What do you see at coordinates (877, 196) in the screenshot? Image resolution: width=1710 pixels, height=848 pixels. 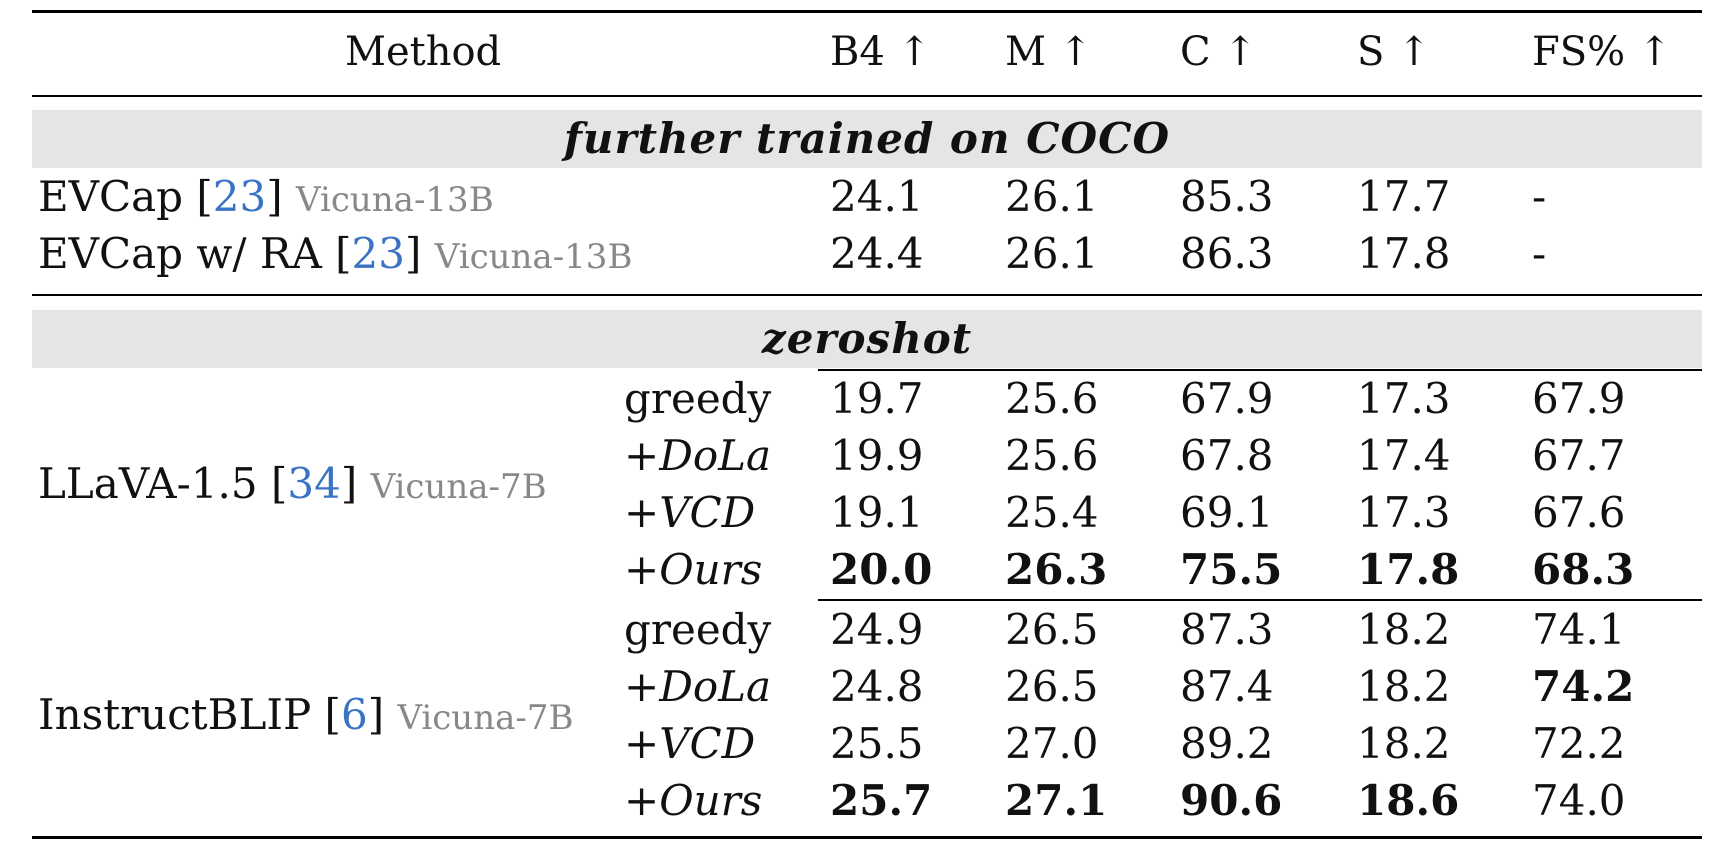 I see `cell-b4: 24.1` at bounding box center [877, 196].